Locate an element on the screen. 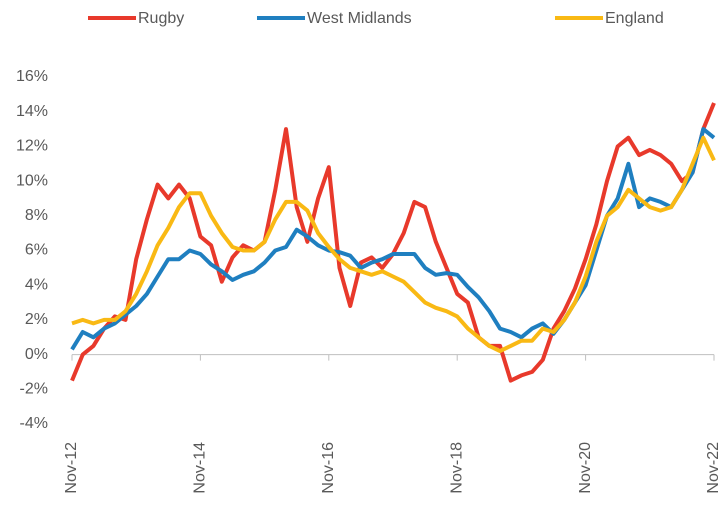 This screenshot has height=508, width=718. x-tick-label: Nov-16 is located at coordinates (328, 468).